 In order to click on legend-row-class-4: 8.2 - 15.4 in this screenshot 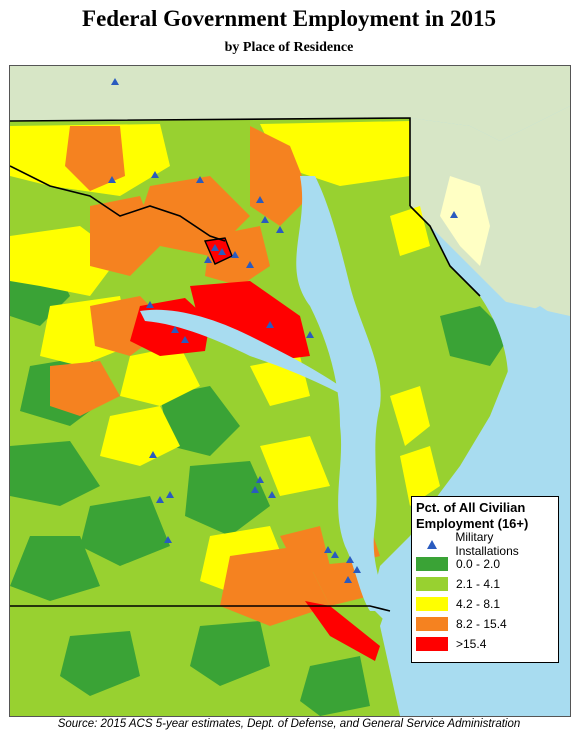, I will do `click(461, 624)`.